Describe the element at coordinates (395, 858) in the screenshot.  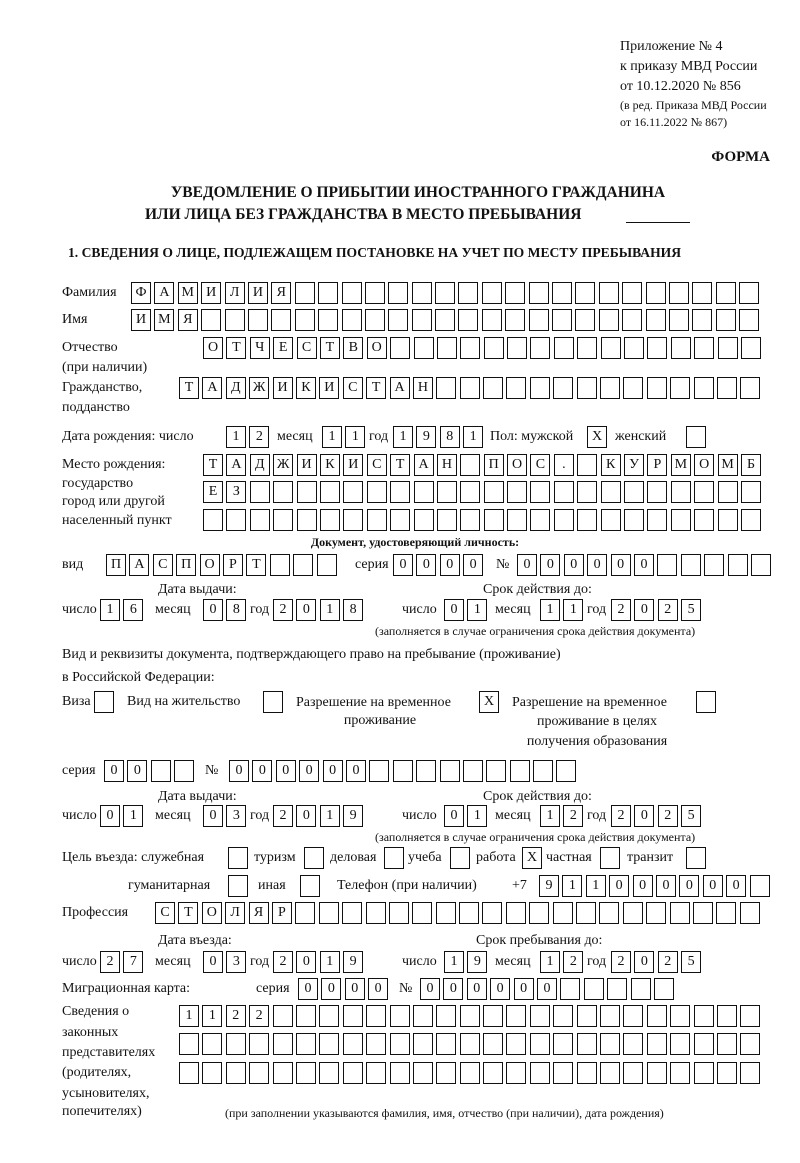
I see `purpose-business-checkbox` at that location.